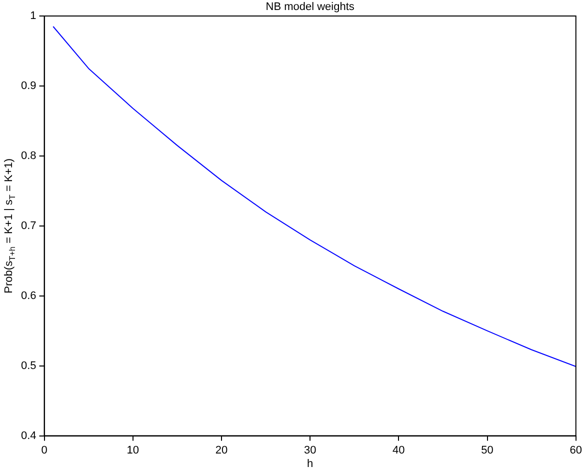  I want to click on chart-title: NB model weights, so click(310, 7).